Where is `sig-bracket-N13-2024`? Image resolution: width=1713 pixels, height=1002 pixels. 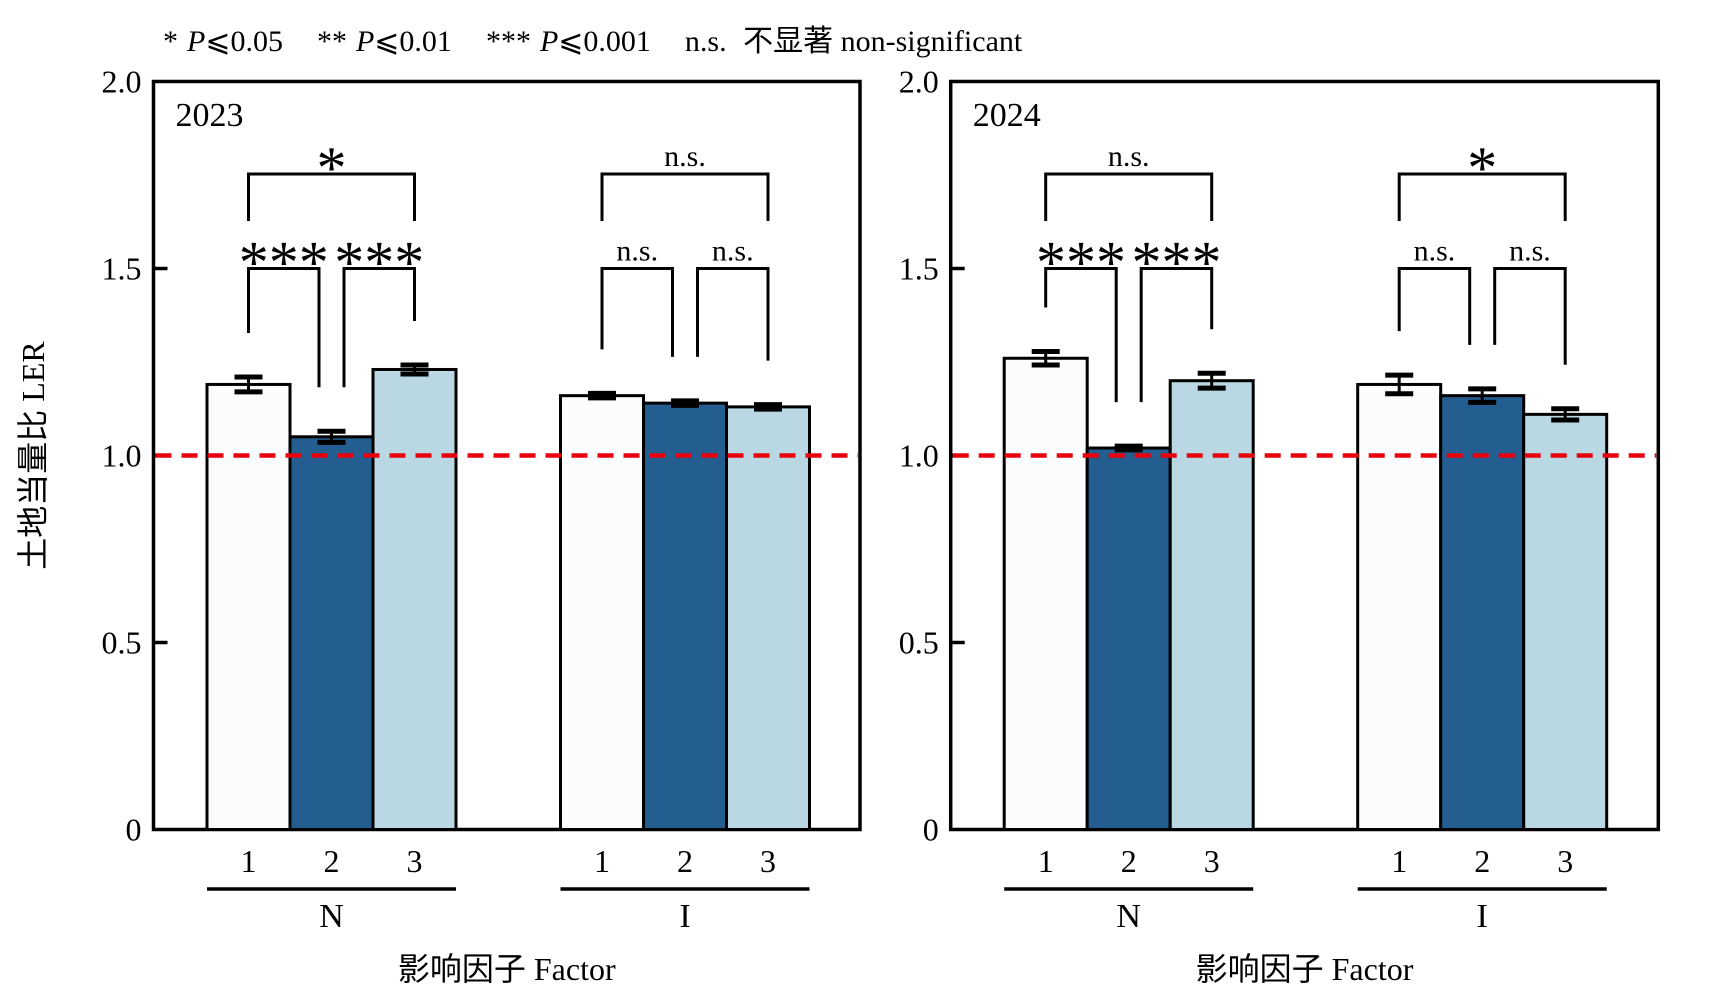
sig-bracket-N13-2024 is located at coordinates (1129, 196).